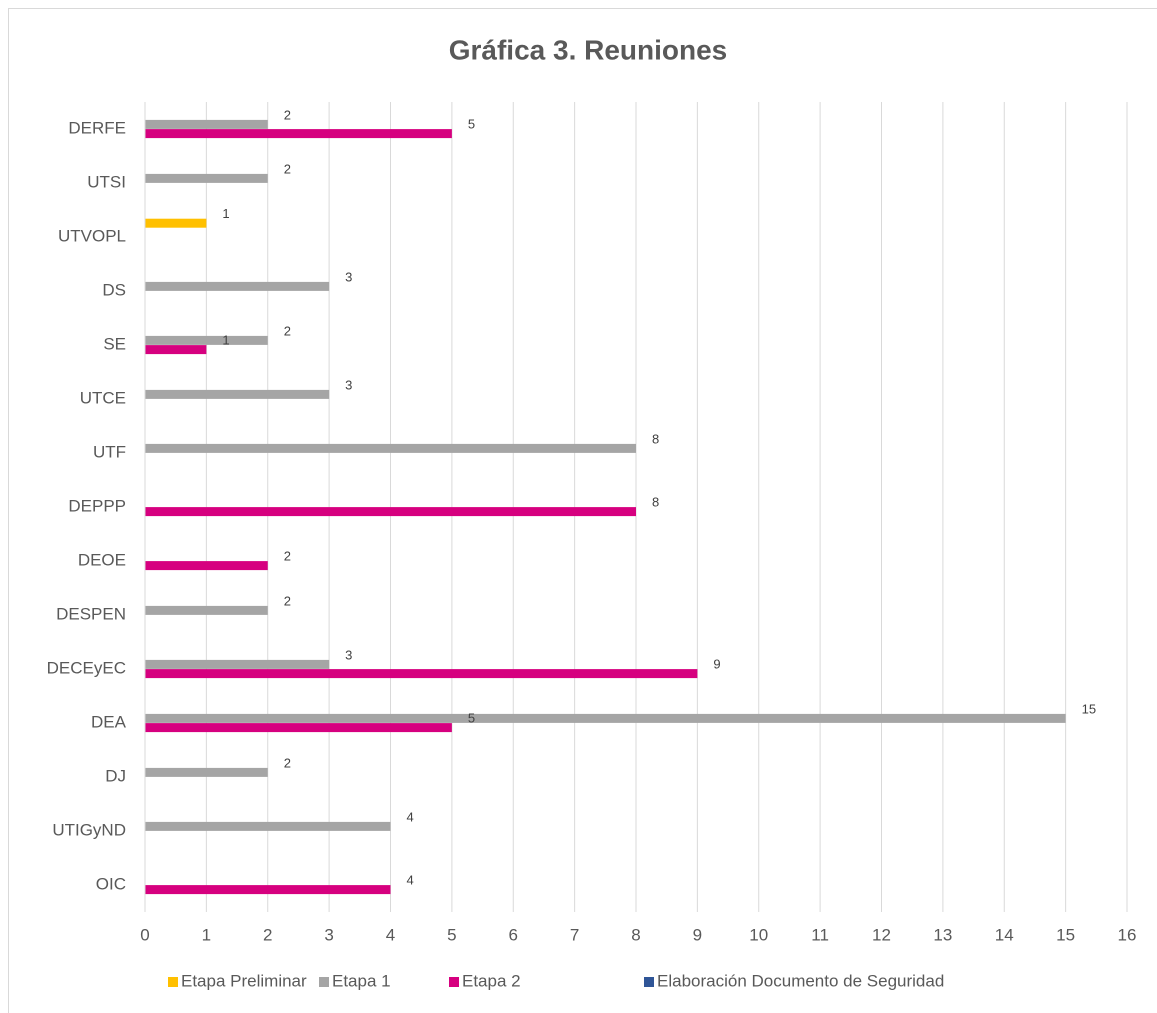 This screenshot has height=1013, width=1157. Describe the element at coordinates (206, 934) in the screenshot. I see `x-tick-label: 1` at that location.